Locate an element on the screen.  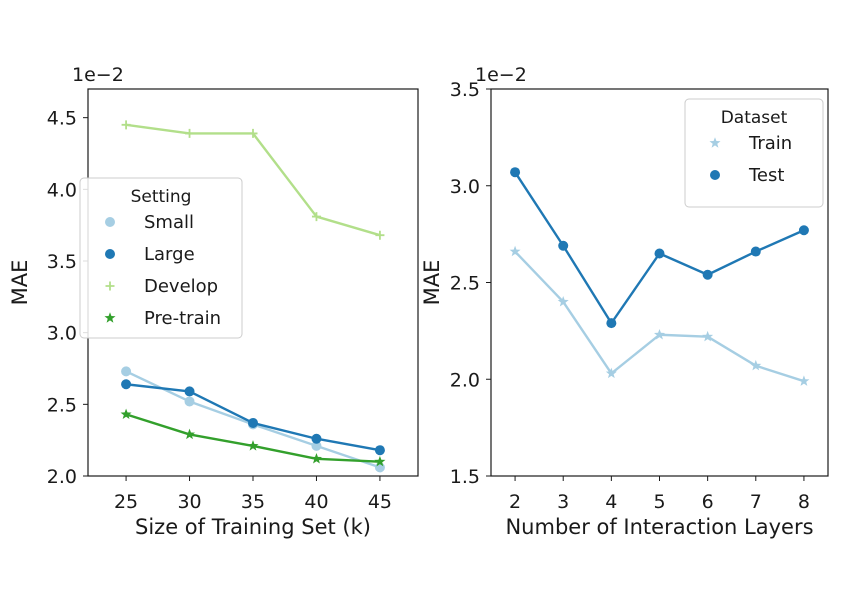
x-tick-label: 30 is located at coordinates (189, 502).